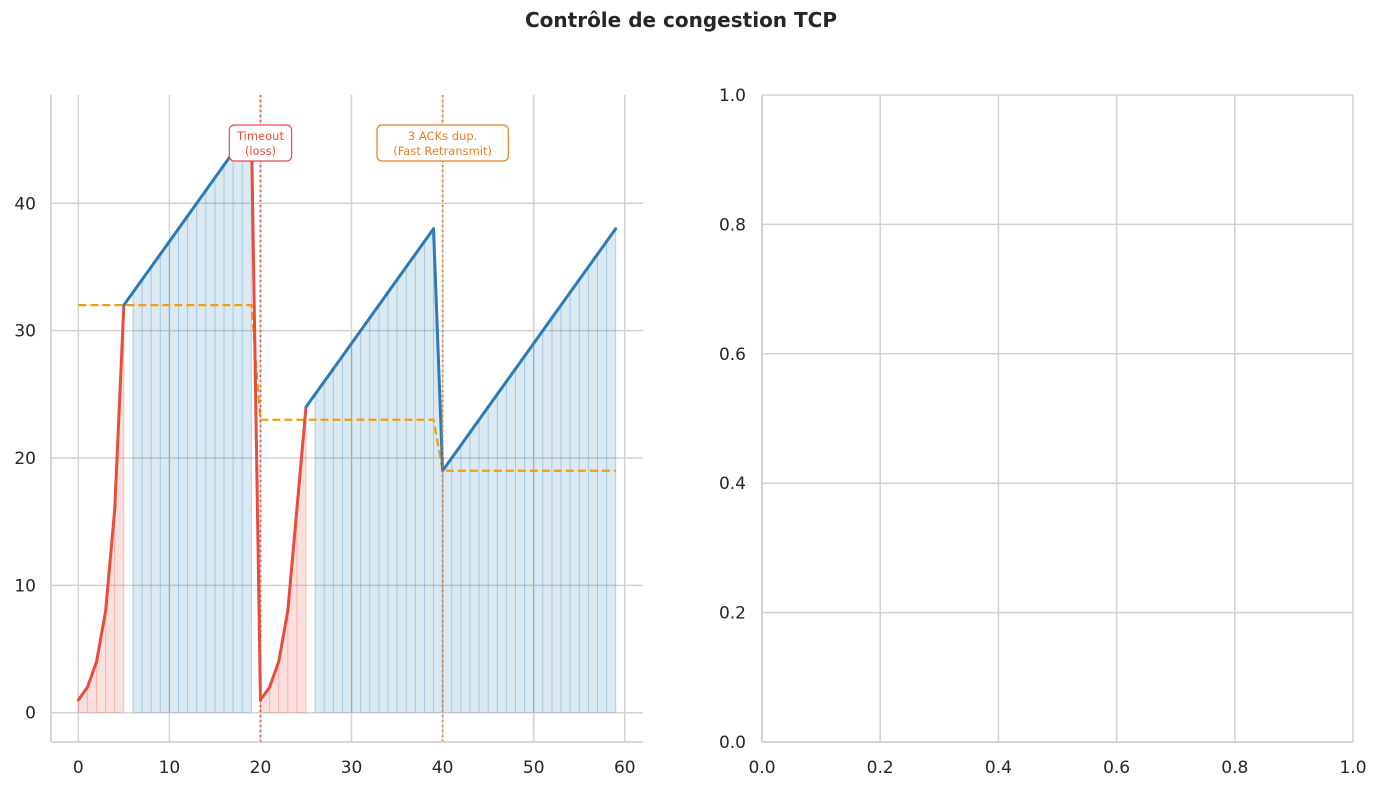 Image resolution: width=1380 pixels, height=788 pixels. What do you see at coordinates (25, 204) in the screenshot?
I see `y-tick-label: 40` at bounding box center [25, 204].